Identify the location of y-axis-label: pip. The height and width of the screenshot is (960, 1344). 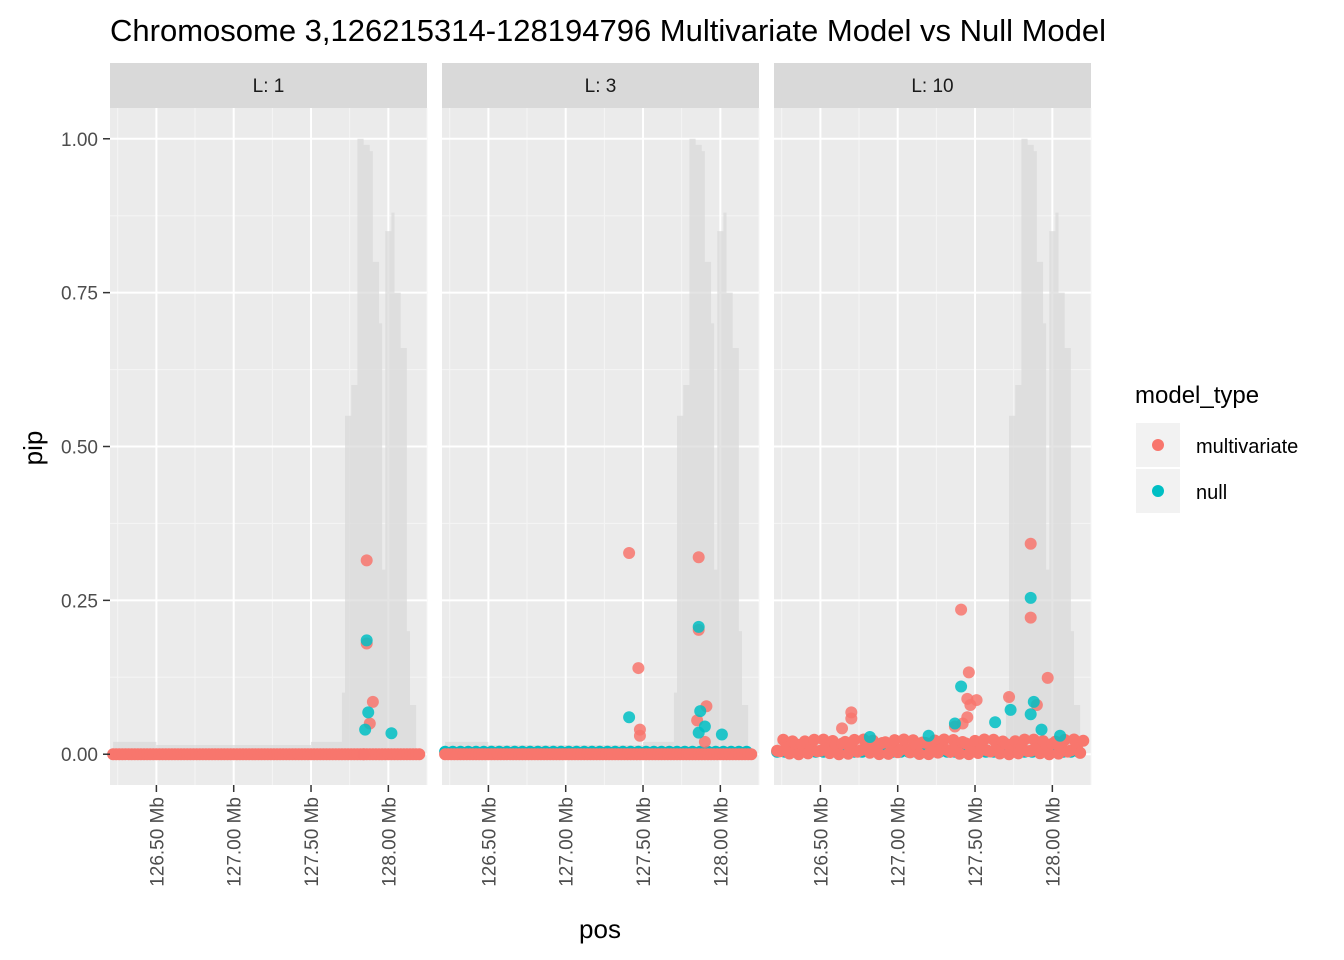
(33, 448).